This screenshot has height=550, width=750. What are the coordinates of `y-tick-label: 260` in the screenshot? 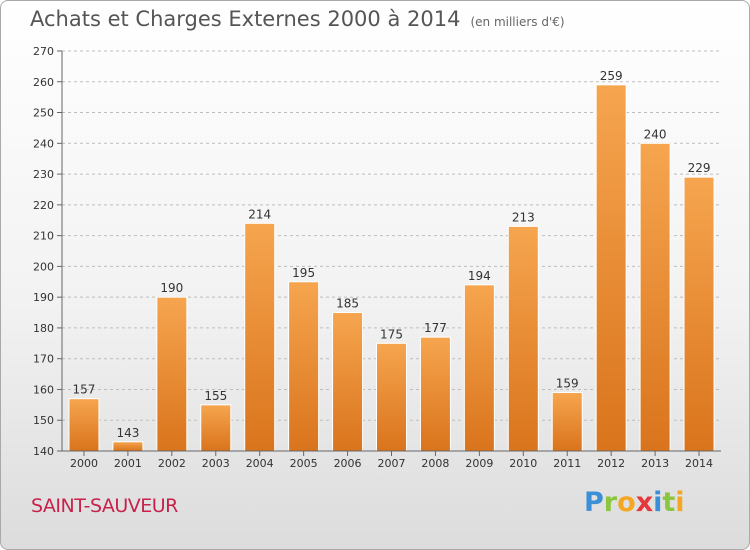 It's located at (43, 82).